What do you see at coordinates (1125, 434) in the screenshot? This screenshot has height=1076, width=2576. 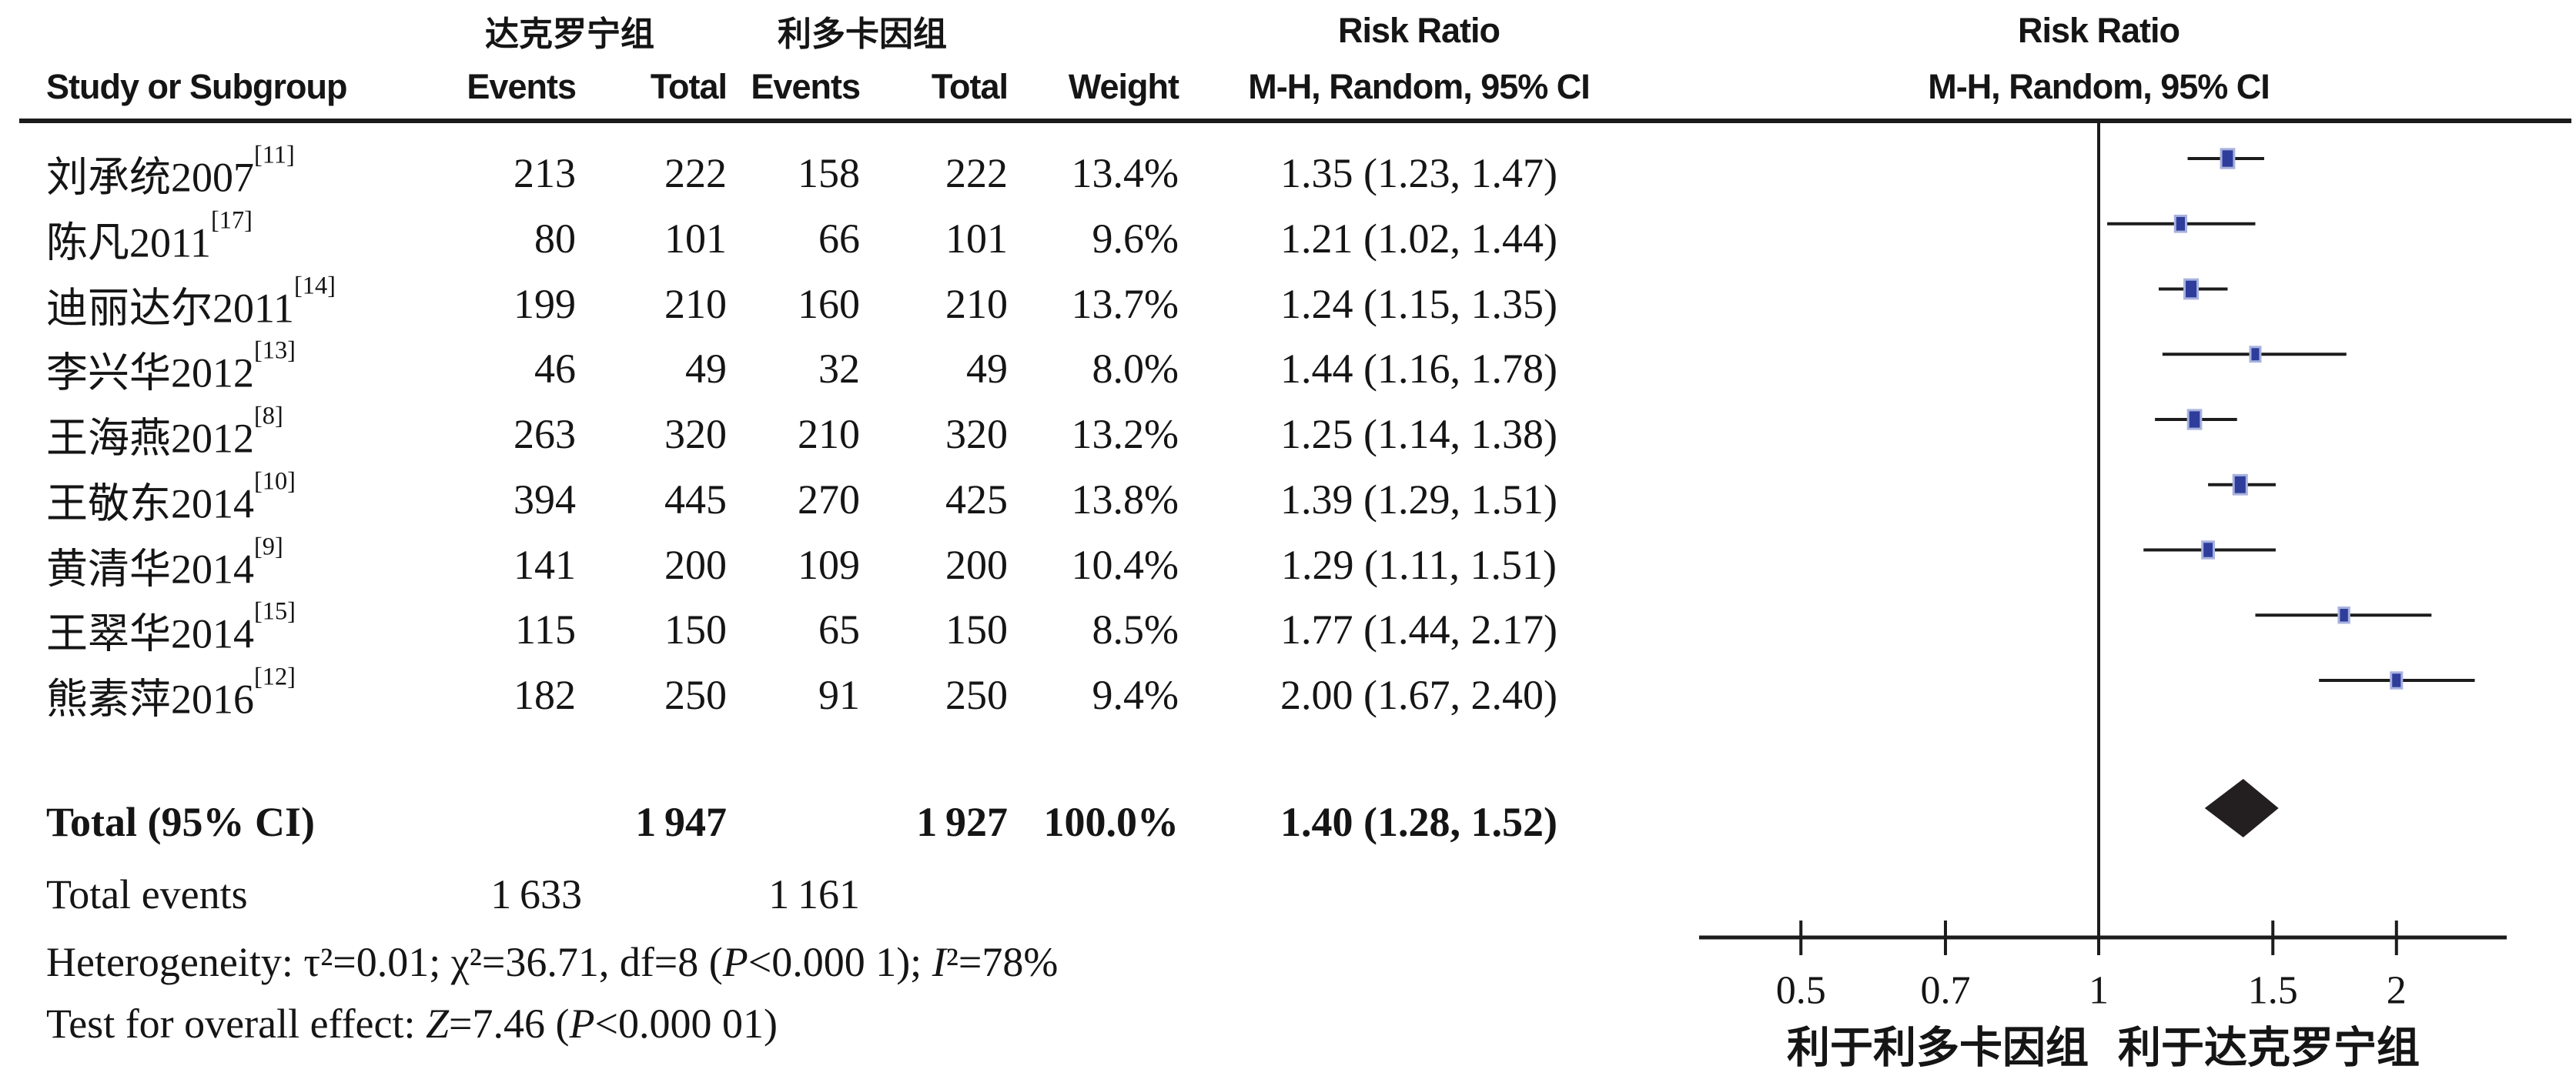 I see `weight-value: 13.2%` at bounding box center [1125, 434].